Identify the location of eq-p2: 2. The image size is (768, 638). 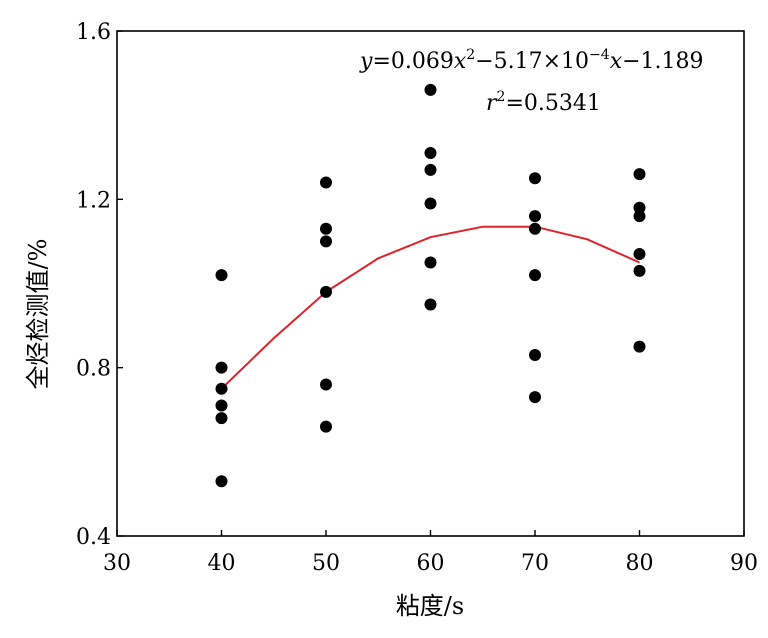
(470, 55).